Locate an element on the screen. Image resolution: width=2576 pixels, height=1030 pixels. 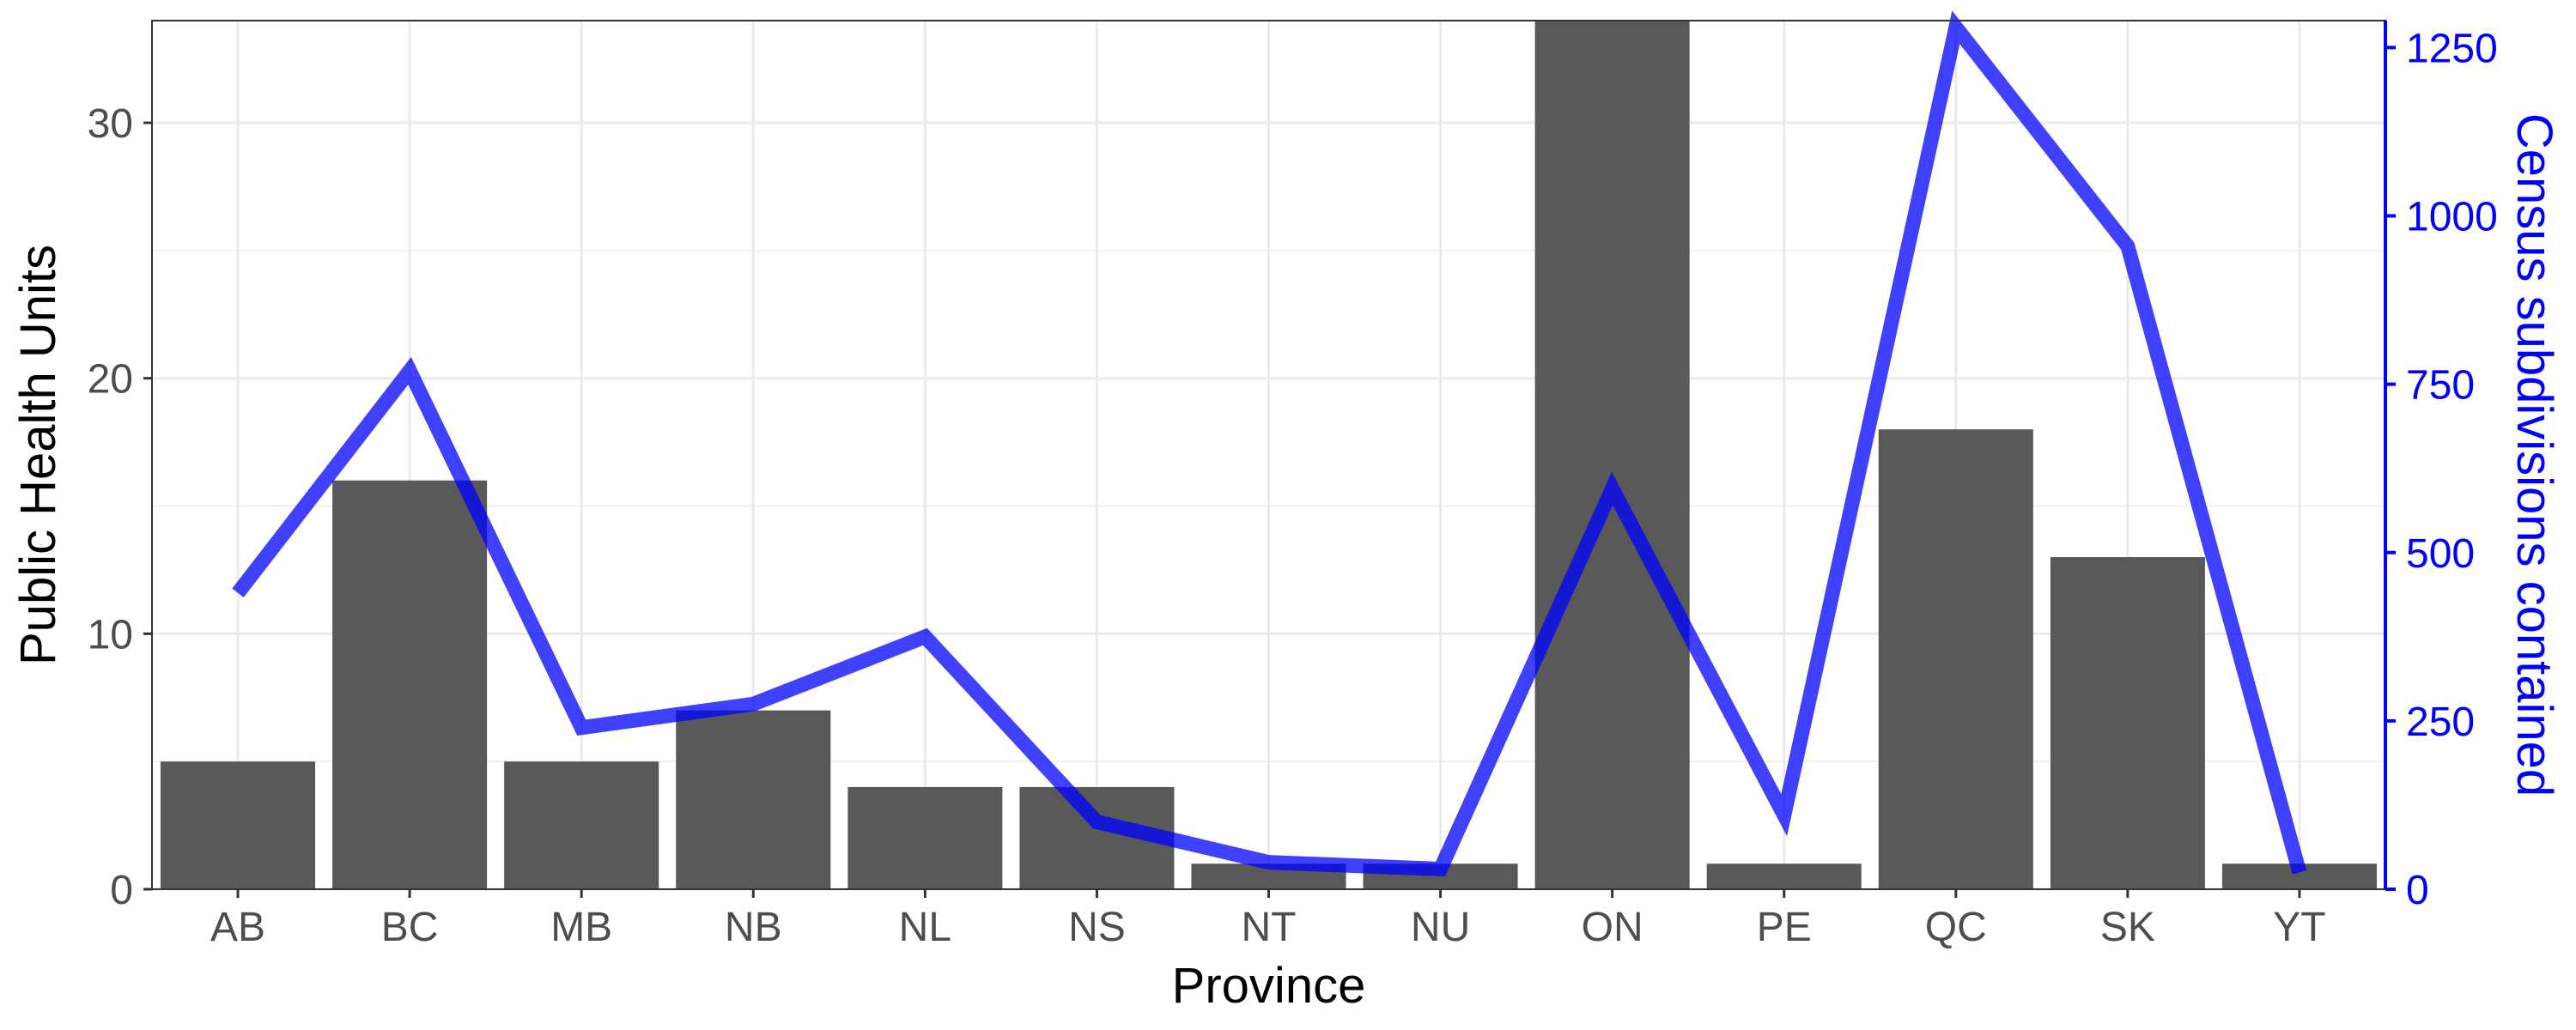
x-tick-label-NT: NT is located at coordinates (1269, 927).